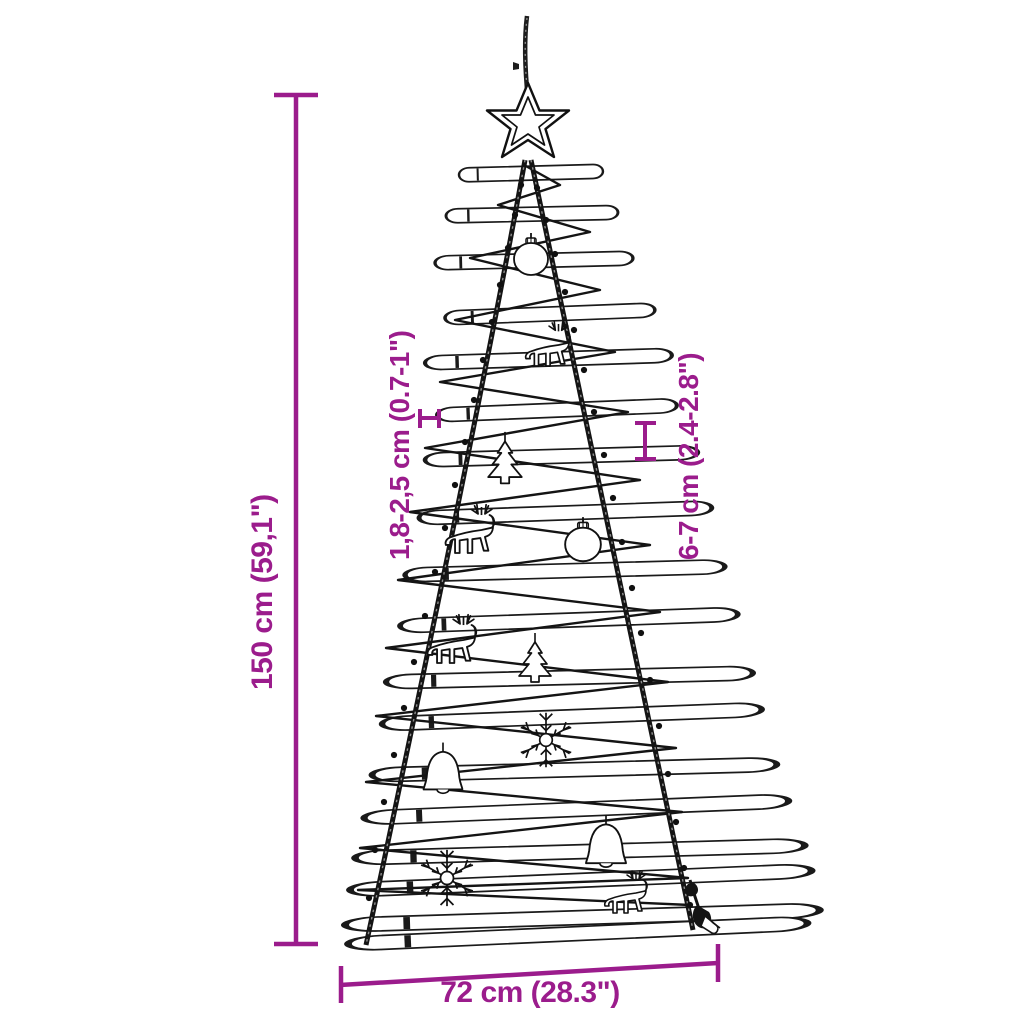 This screenshot has height=1024, width=1024. Describe the element at coordinates (262, 592) in the screenshot. I see `height-dimension-label: 150 cm (59,1")` at that location.